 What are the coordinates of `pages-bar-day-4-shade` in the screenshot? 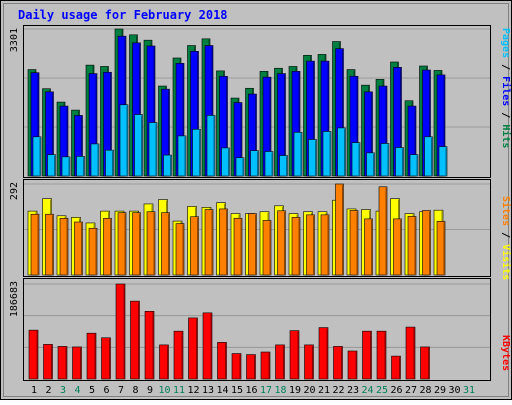 It's located at (84, 166).